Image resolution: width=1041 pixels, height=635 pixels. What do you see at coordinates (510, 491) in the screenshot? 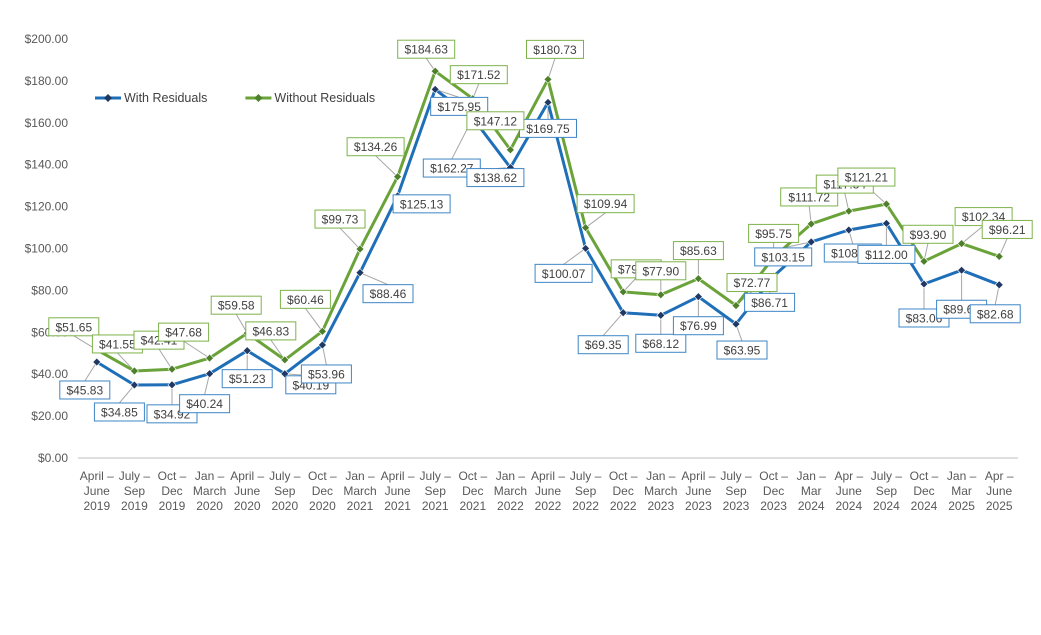
I see `x-tick-label: Jan – March 2022` at bounding box center [510, 491].